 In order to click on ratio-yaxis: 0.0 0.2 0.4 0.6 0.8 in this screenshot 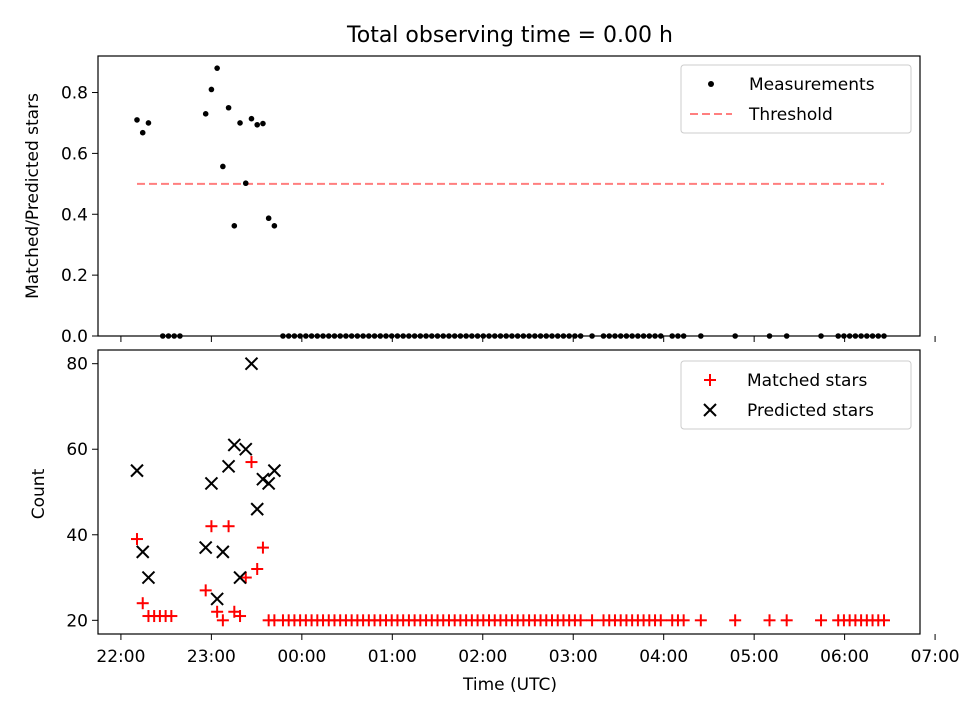, I will do `click(79, 215)`.